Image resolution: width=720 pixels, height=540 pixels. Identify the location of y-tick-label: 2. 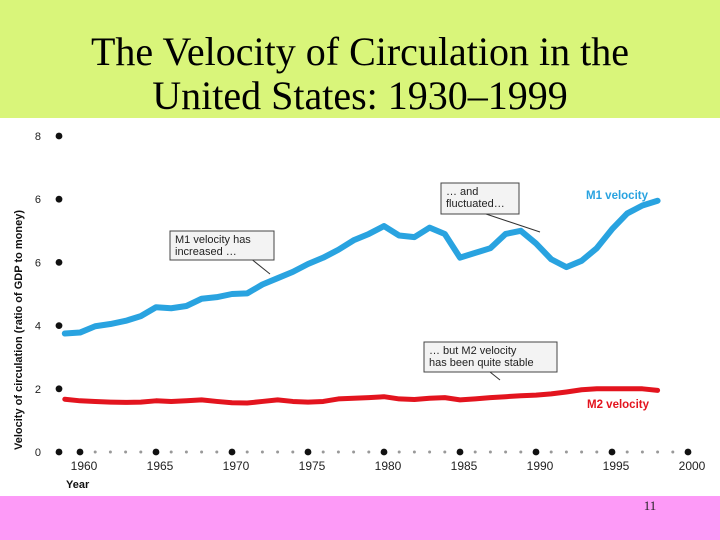
(38, 390).